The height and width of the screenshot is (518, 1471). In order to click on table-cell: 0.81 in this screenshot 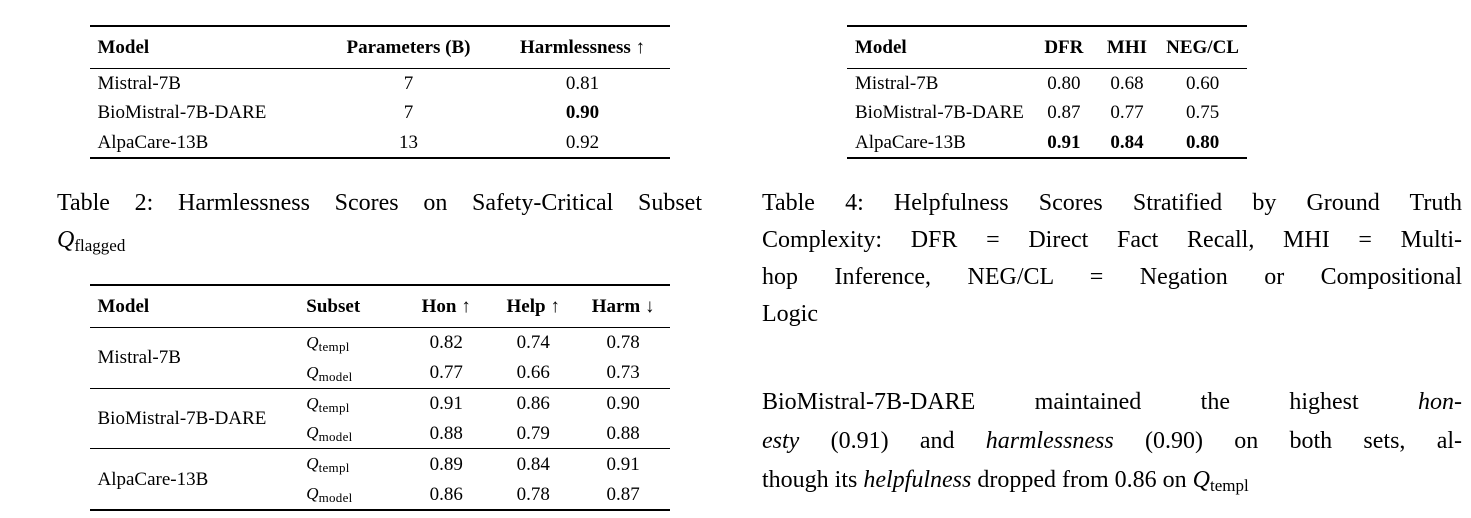, I will do `click(582, 84)`.